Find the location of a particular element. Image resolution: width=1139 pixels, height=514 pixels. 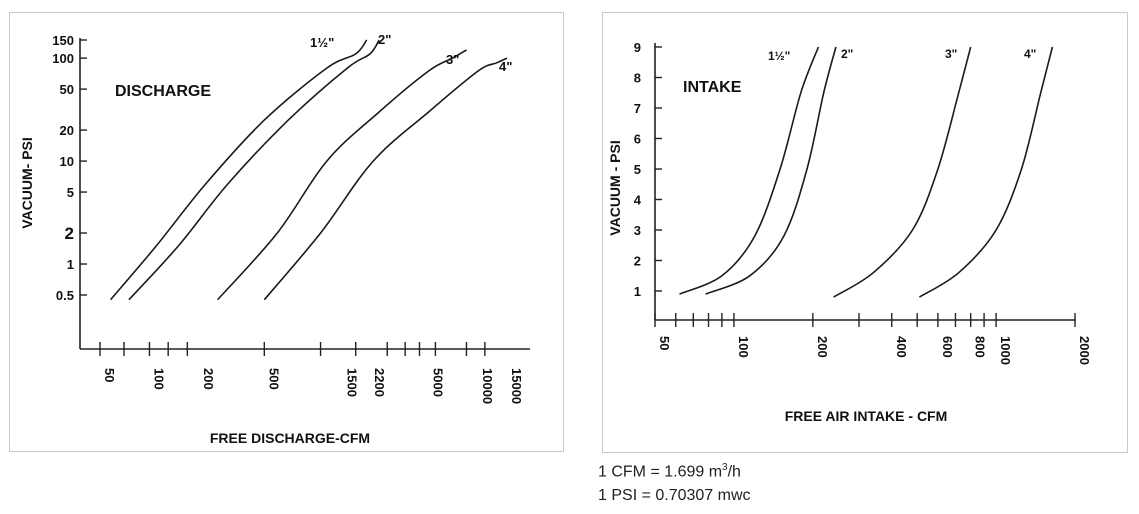

x-tick-label-500: 500 is located at coordinates (273, 379).